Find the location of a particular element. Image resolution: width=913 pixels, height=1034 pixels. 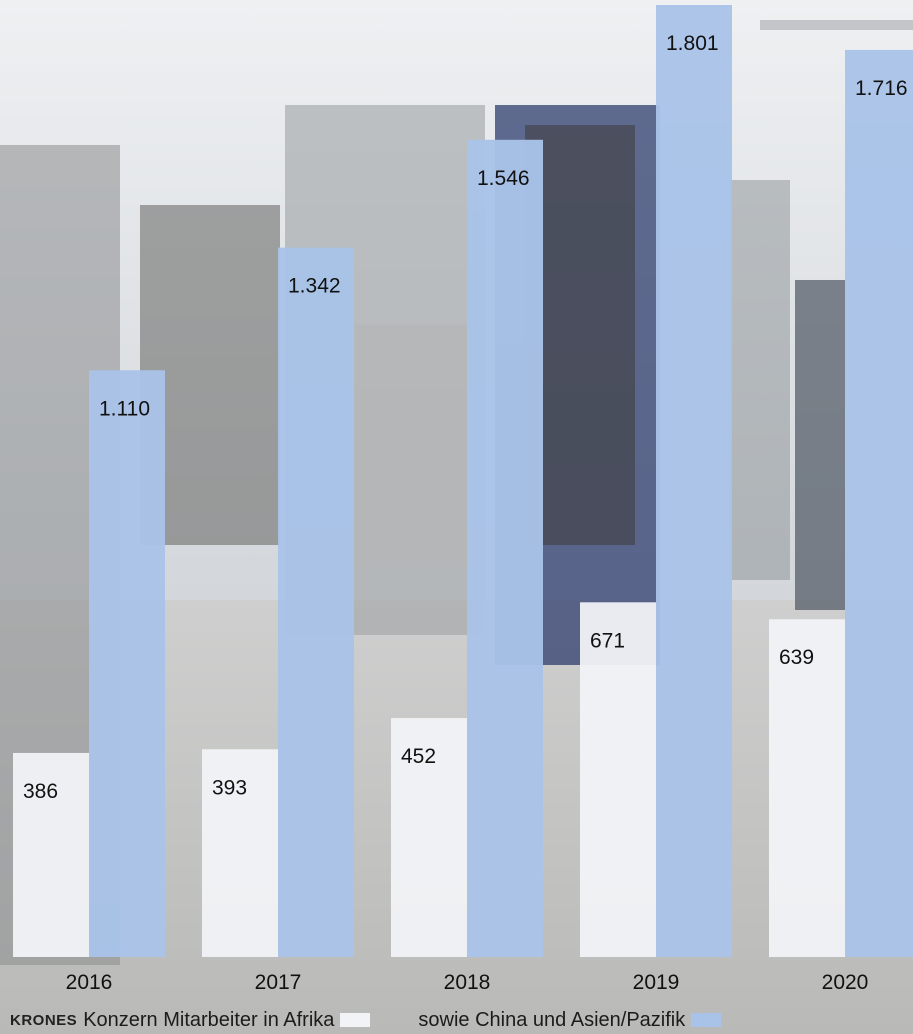

data-label-asien-2017: 1.342 is located at coordinates (314, 286).